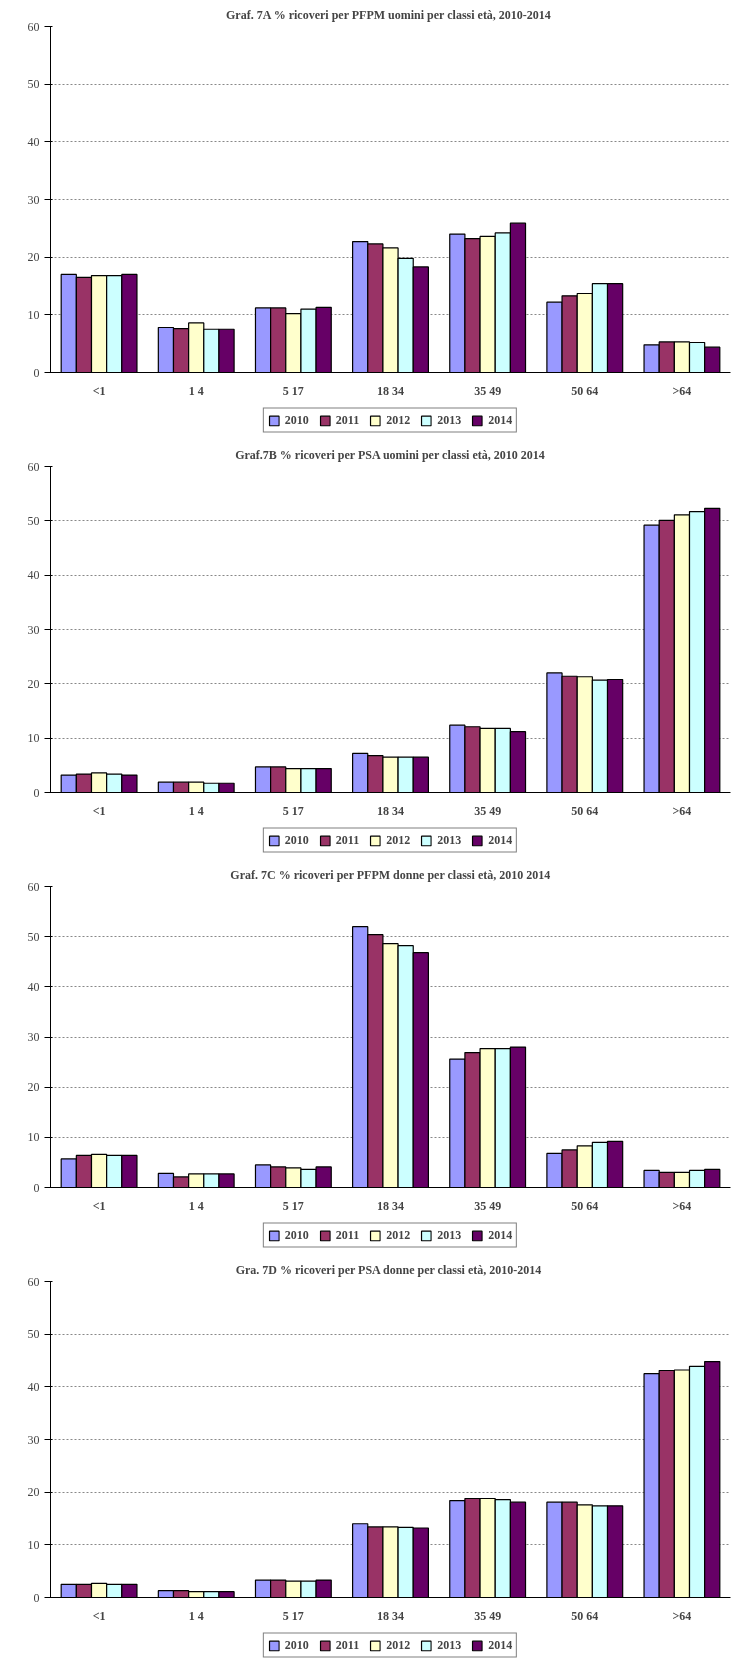 Image resolution: width=751 pixels, height=1670 pixels. I want to click on chart-title: Graf.7B % ricoveri per PSA uomini per classi età, 2010 2014, so click(390, 454).